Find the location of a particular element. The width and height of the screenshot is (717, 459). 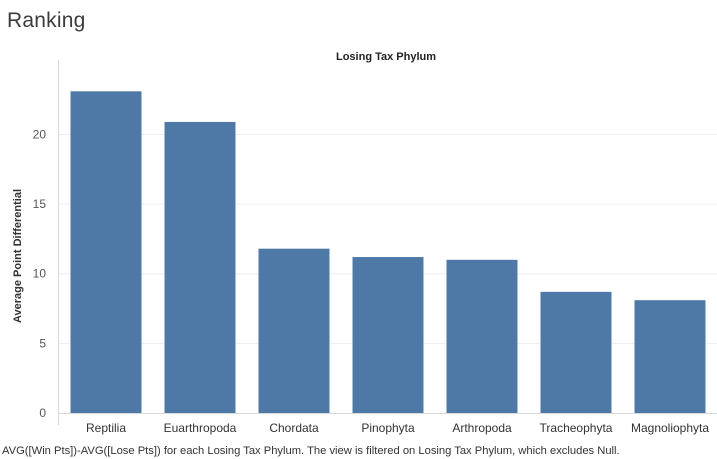

x-tick-label-chordata: Chordata is located at coordinates (294, 428).